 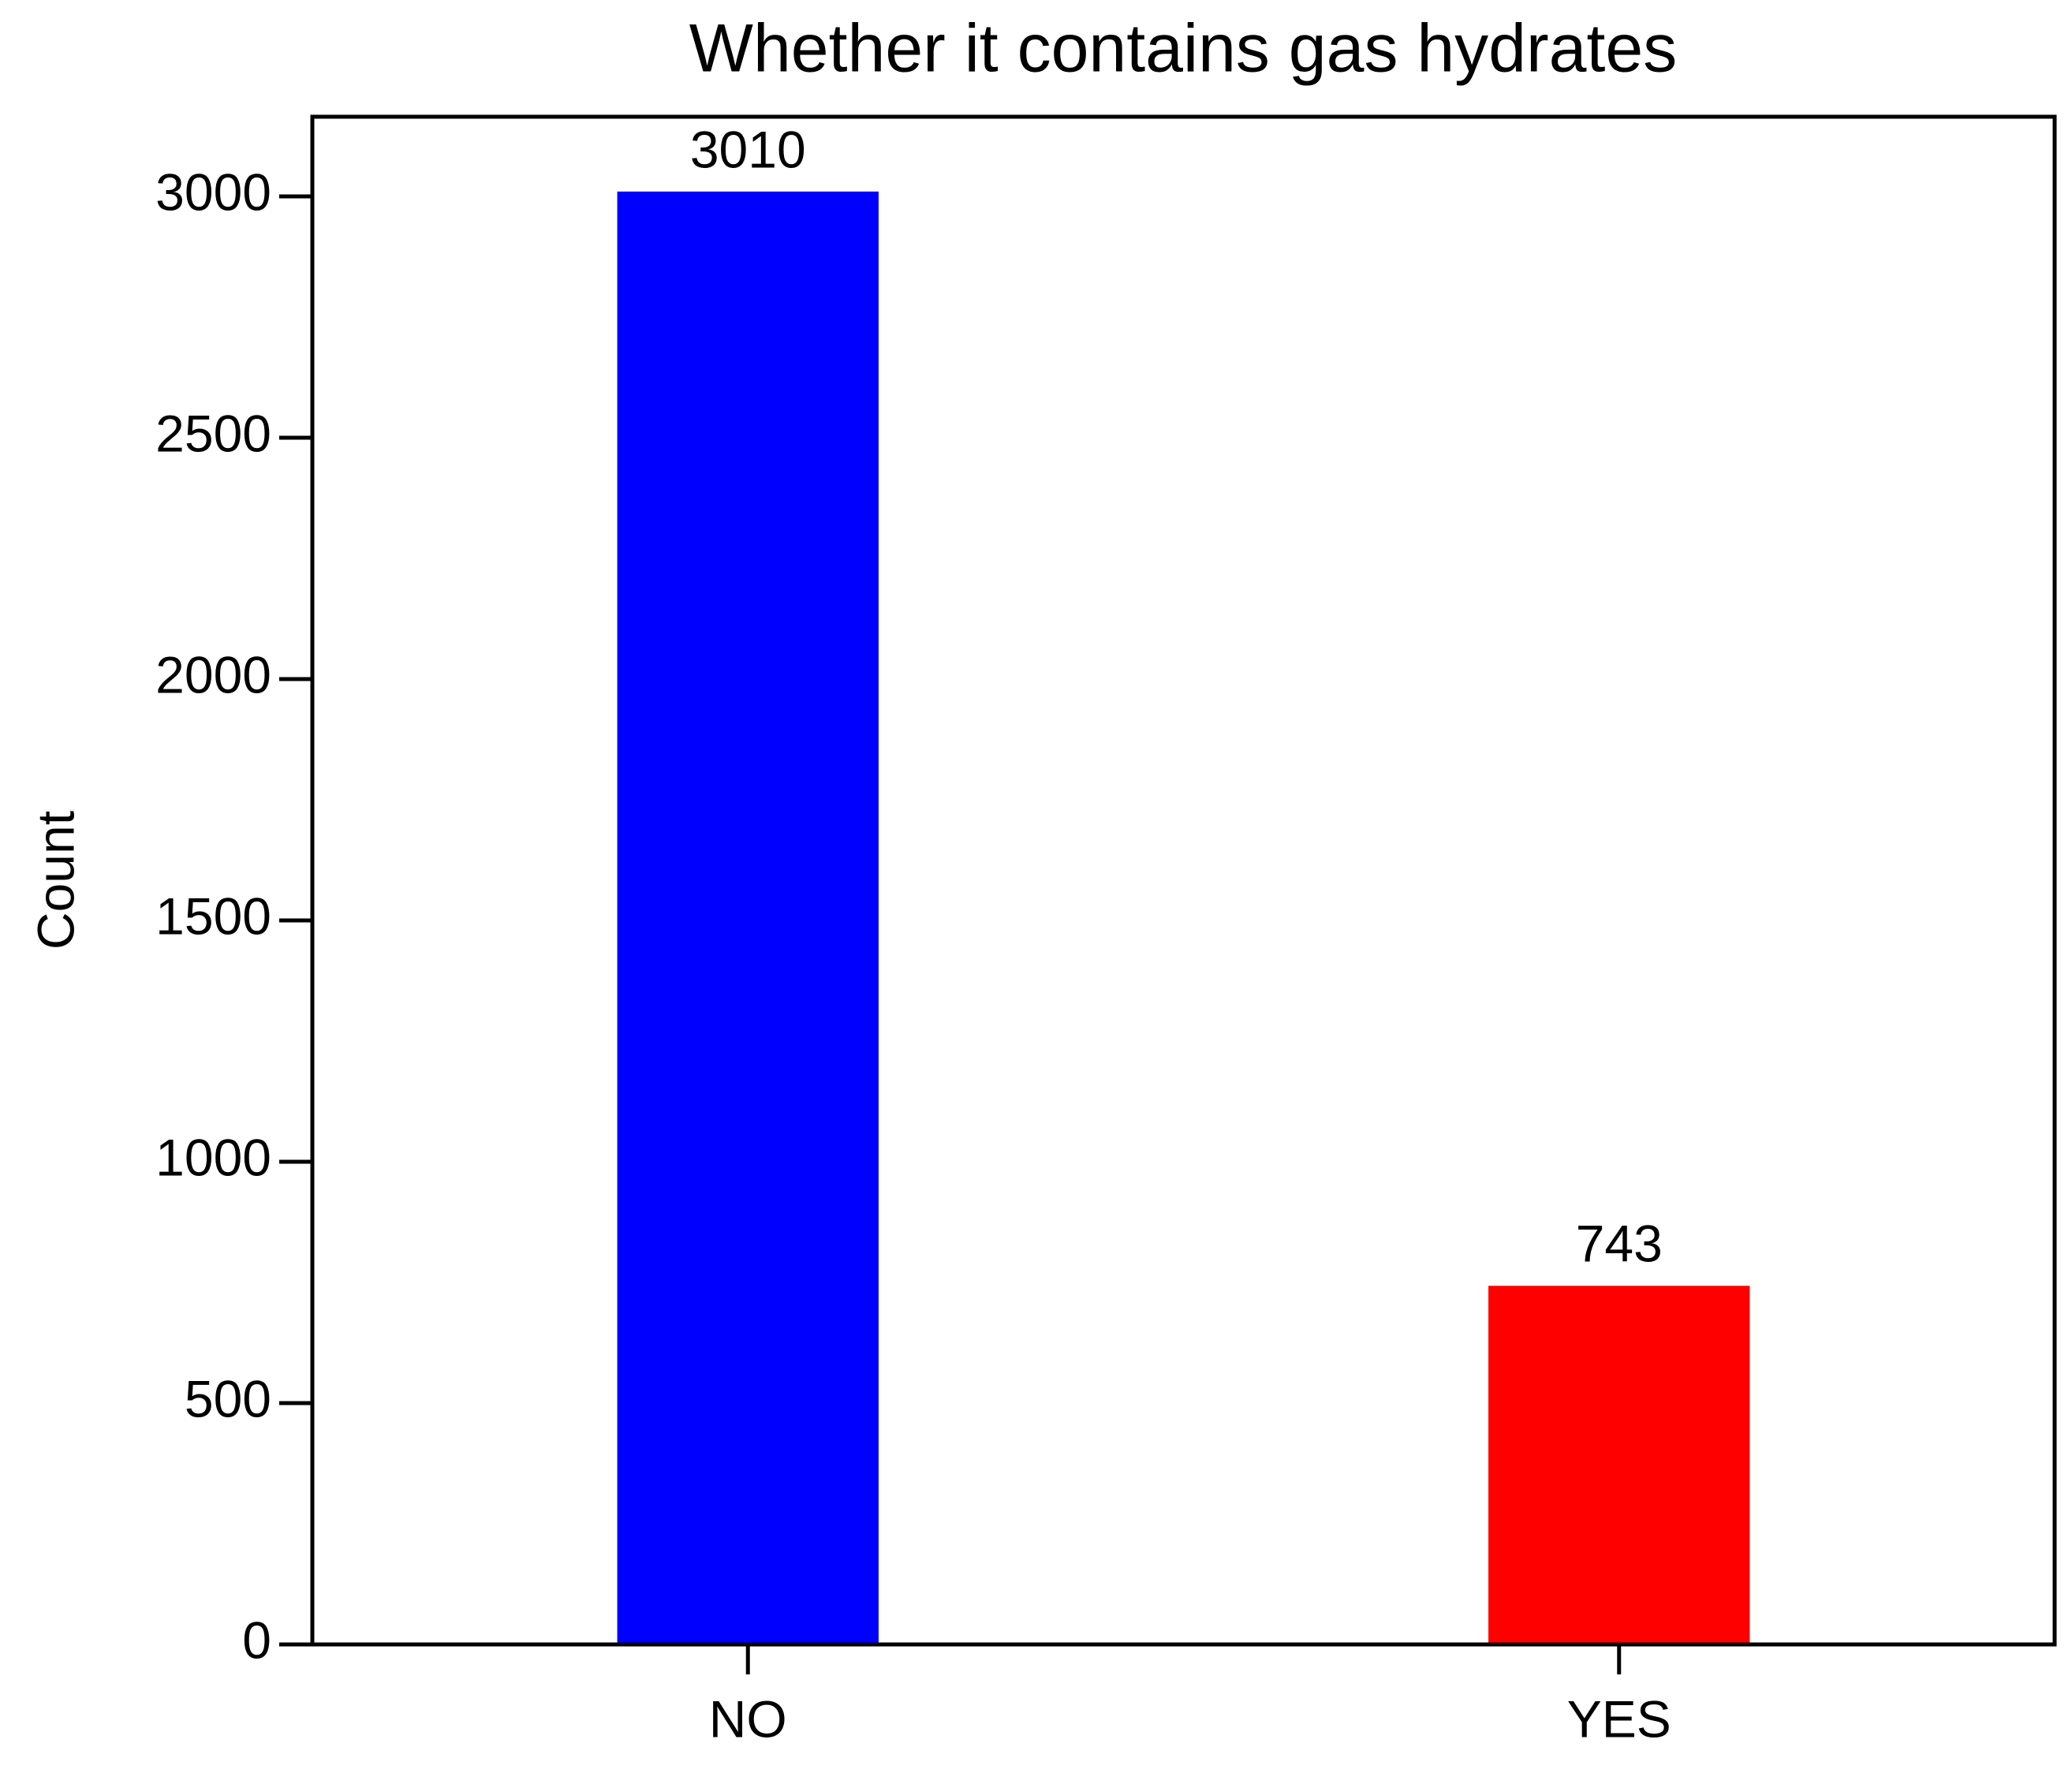 What do you see at coordinates (1619, 1718) in the screenshot?
I see `x-tick-label: YES` at bounding box center [1619, 1718].